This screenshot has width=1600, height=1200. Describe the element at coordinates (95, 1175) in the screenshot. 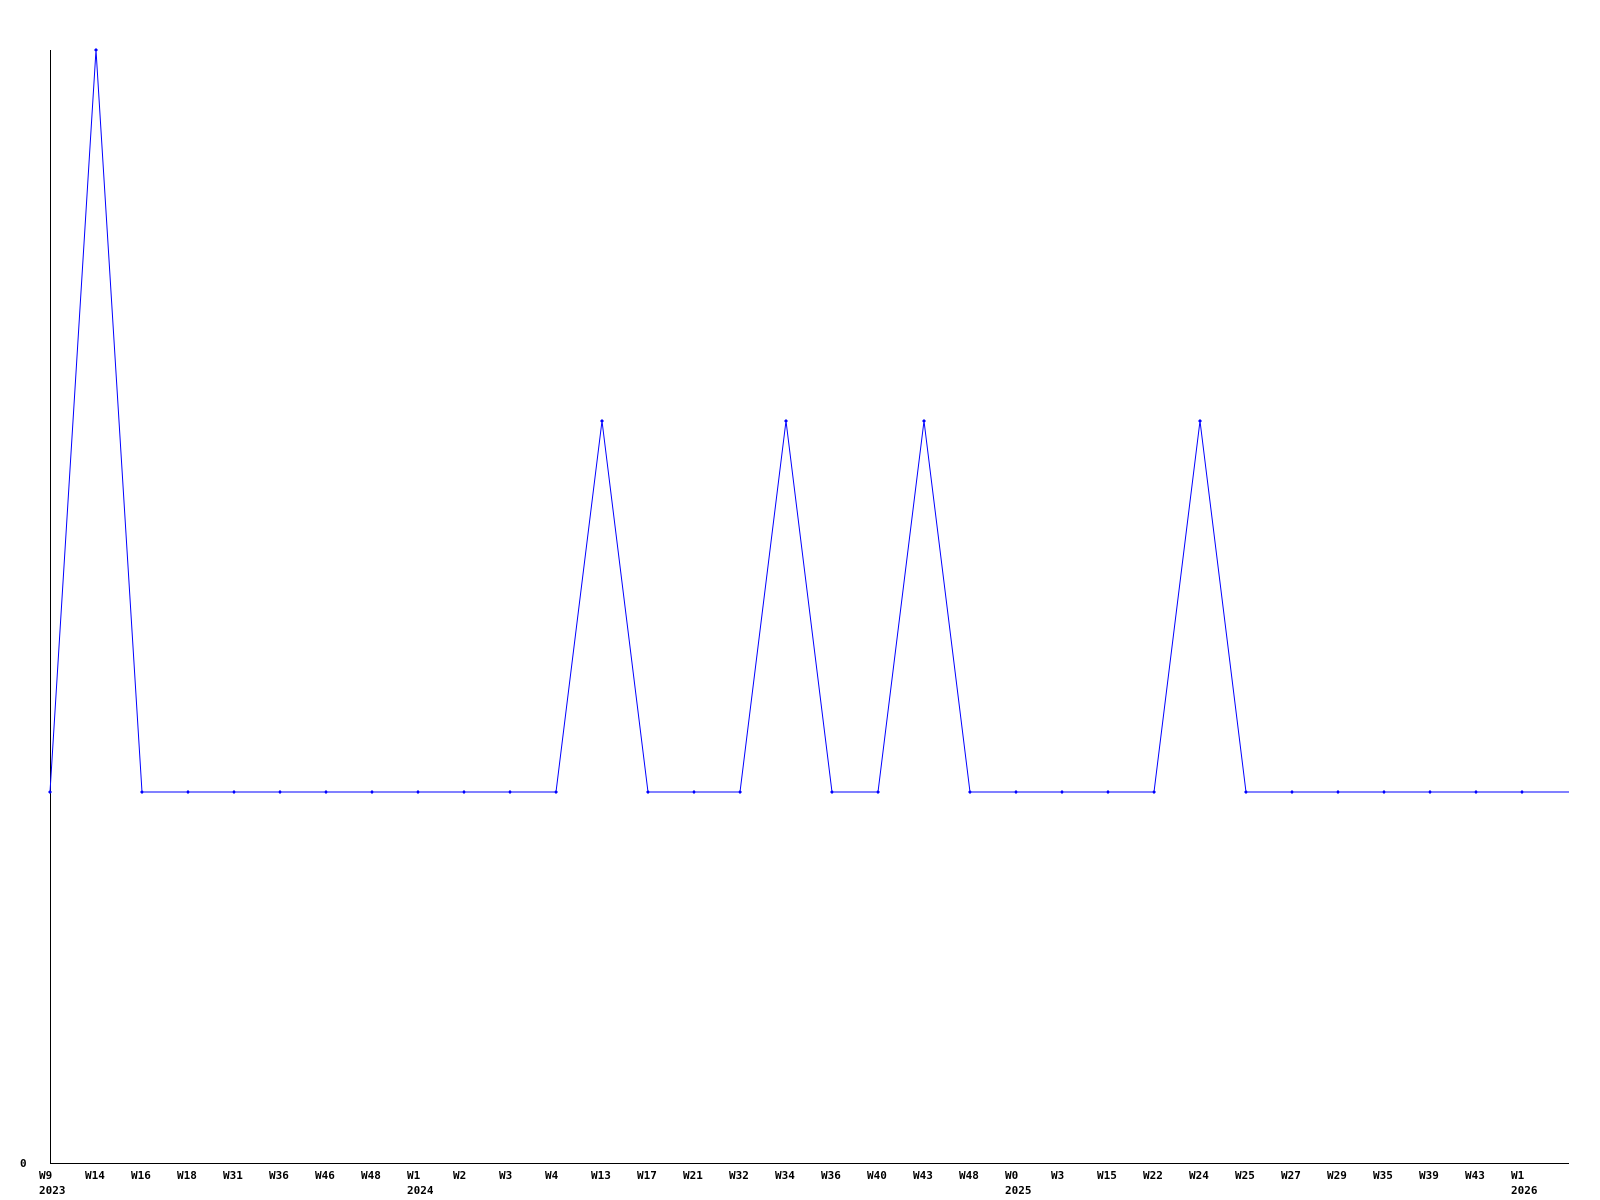

I see `x-tick-label: W14` at that location.